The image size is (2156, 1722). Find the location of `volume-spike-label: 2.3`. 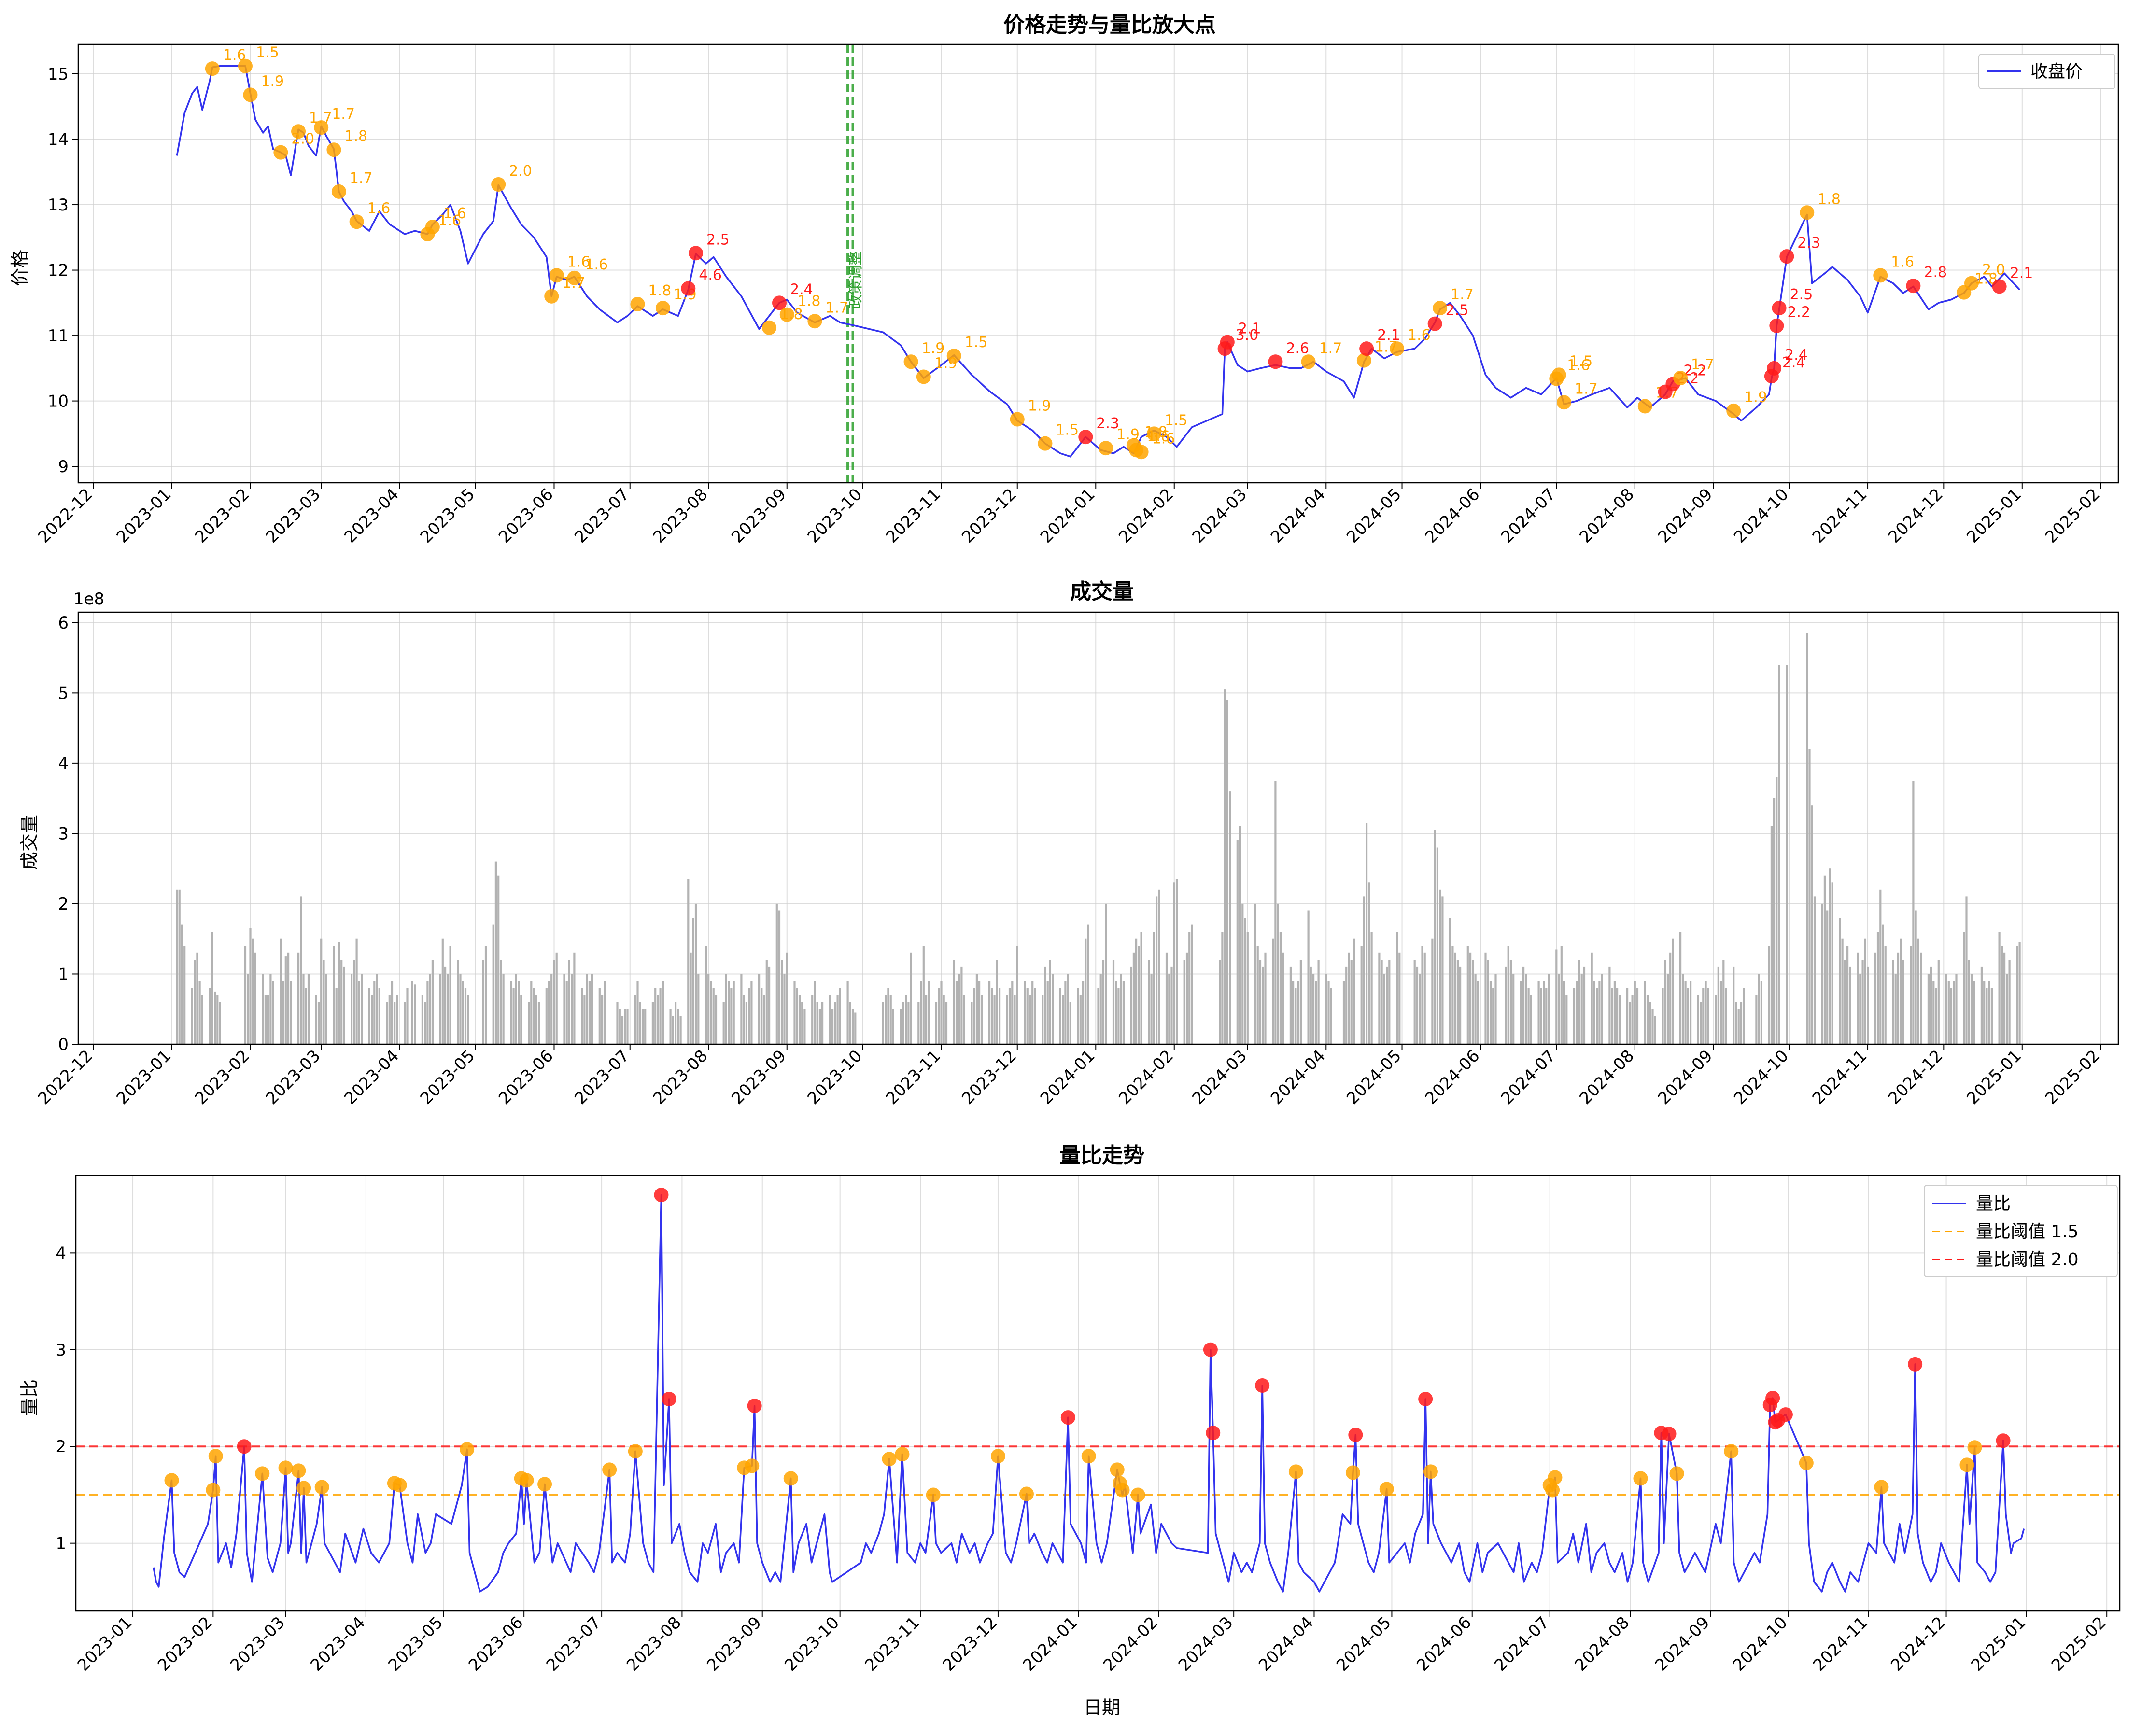

volume-spike-label: 2.3 is located at coordinates (1808, 244).